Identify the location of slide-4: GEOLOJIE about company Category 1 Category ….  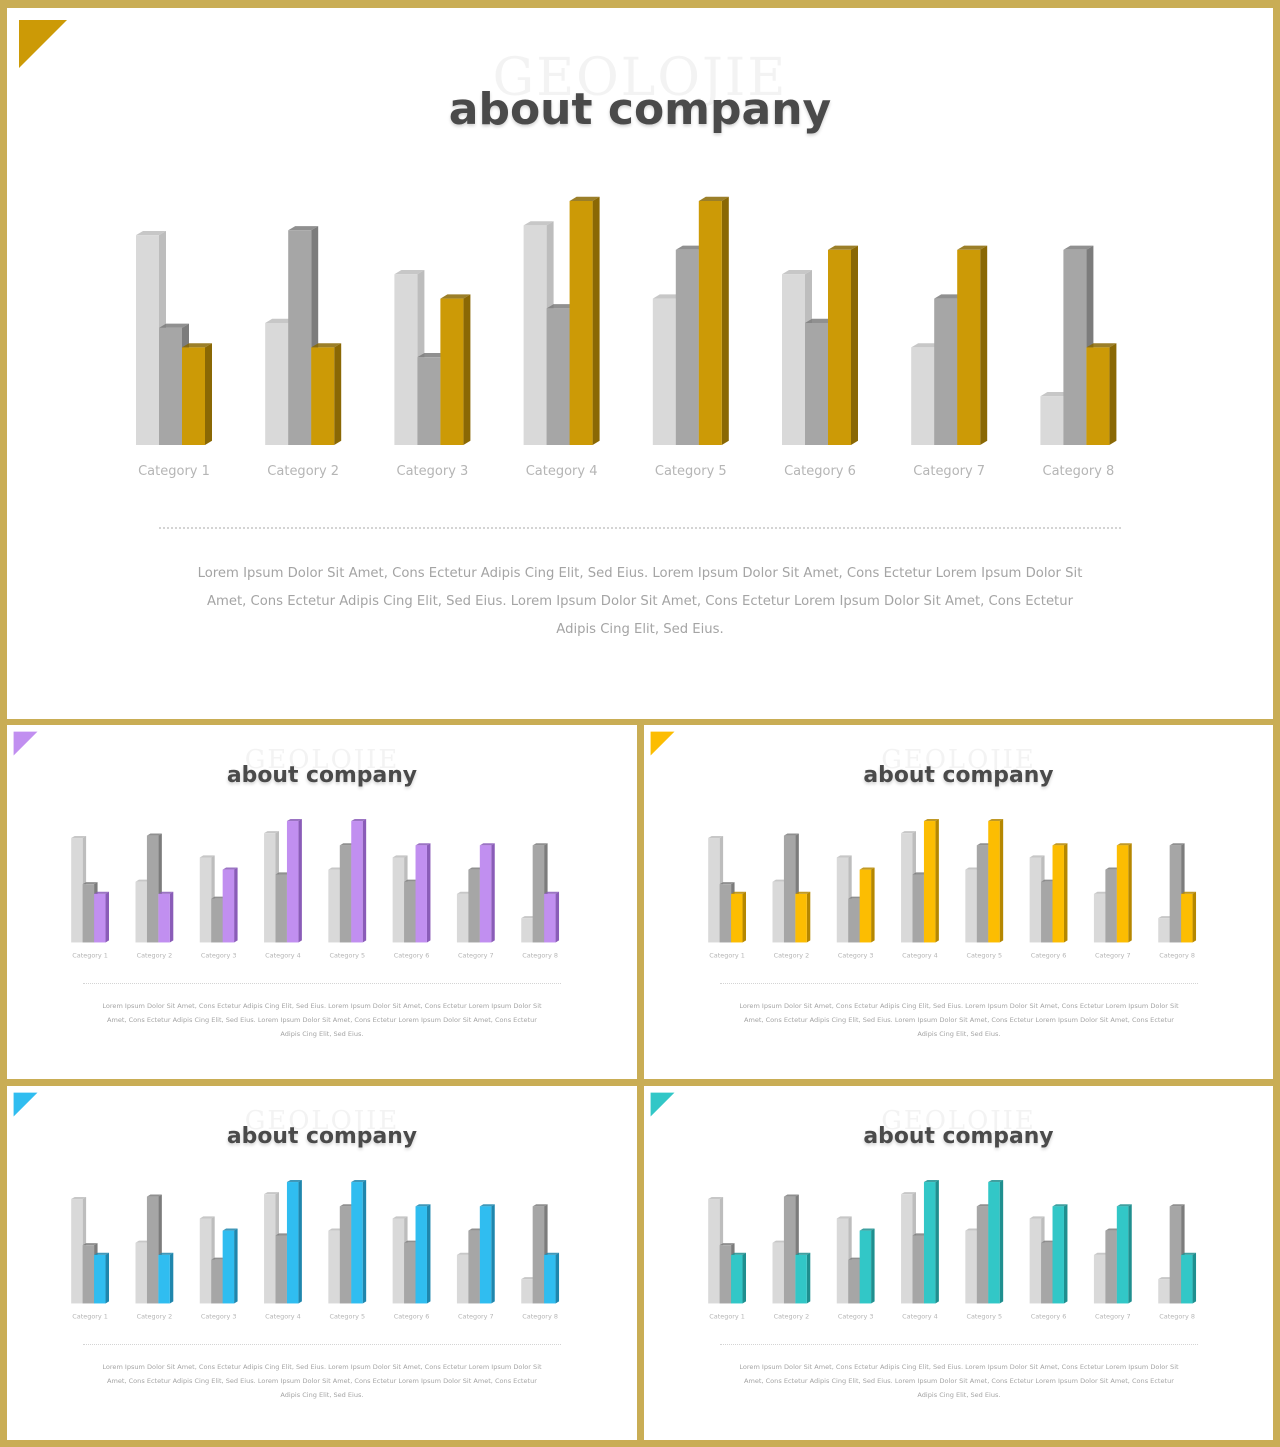
(322, 1263).